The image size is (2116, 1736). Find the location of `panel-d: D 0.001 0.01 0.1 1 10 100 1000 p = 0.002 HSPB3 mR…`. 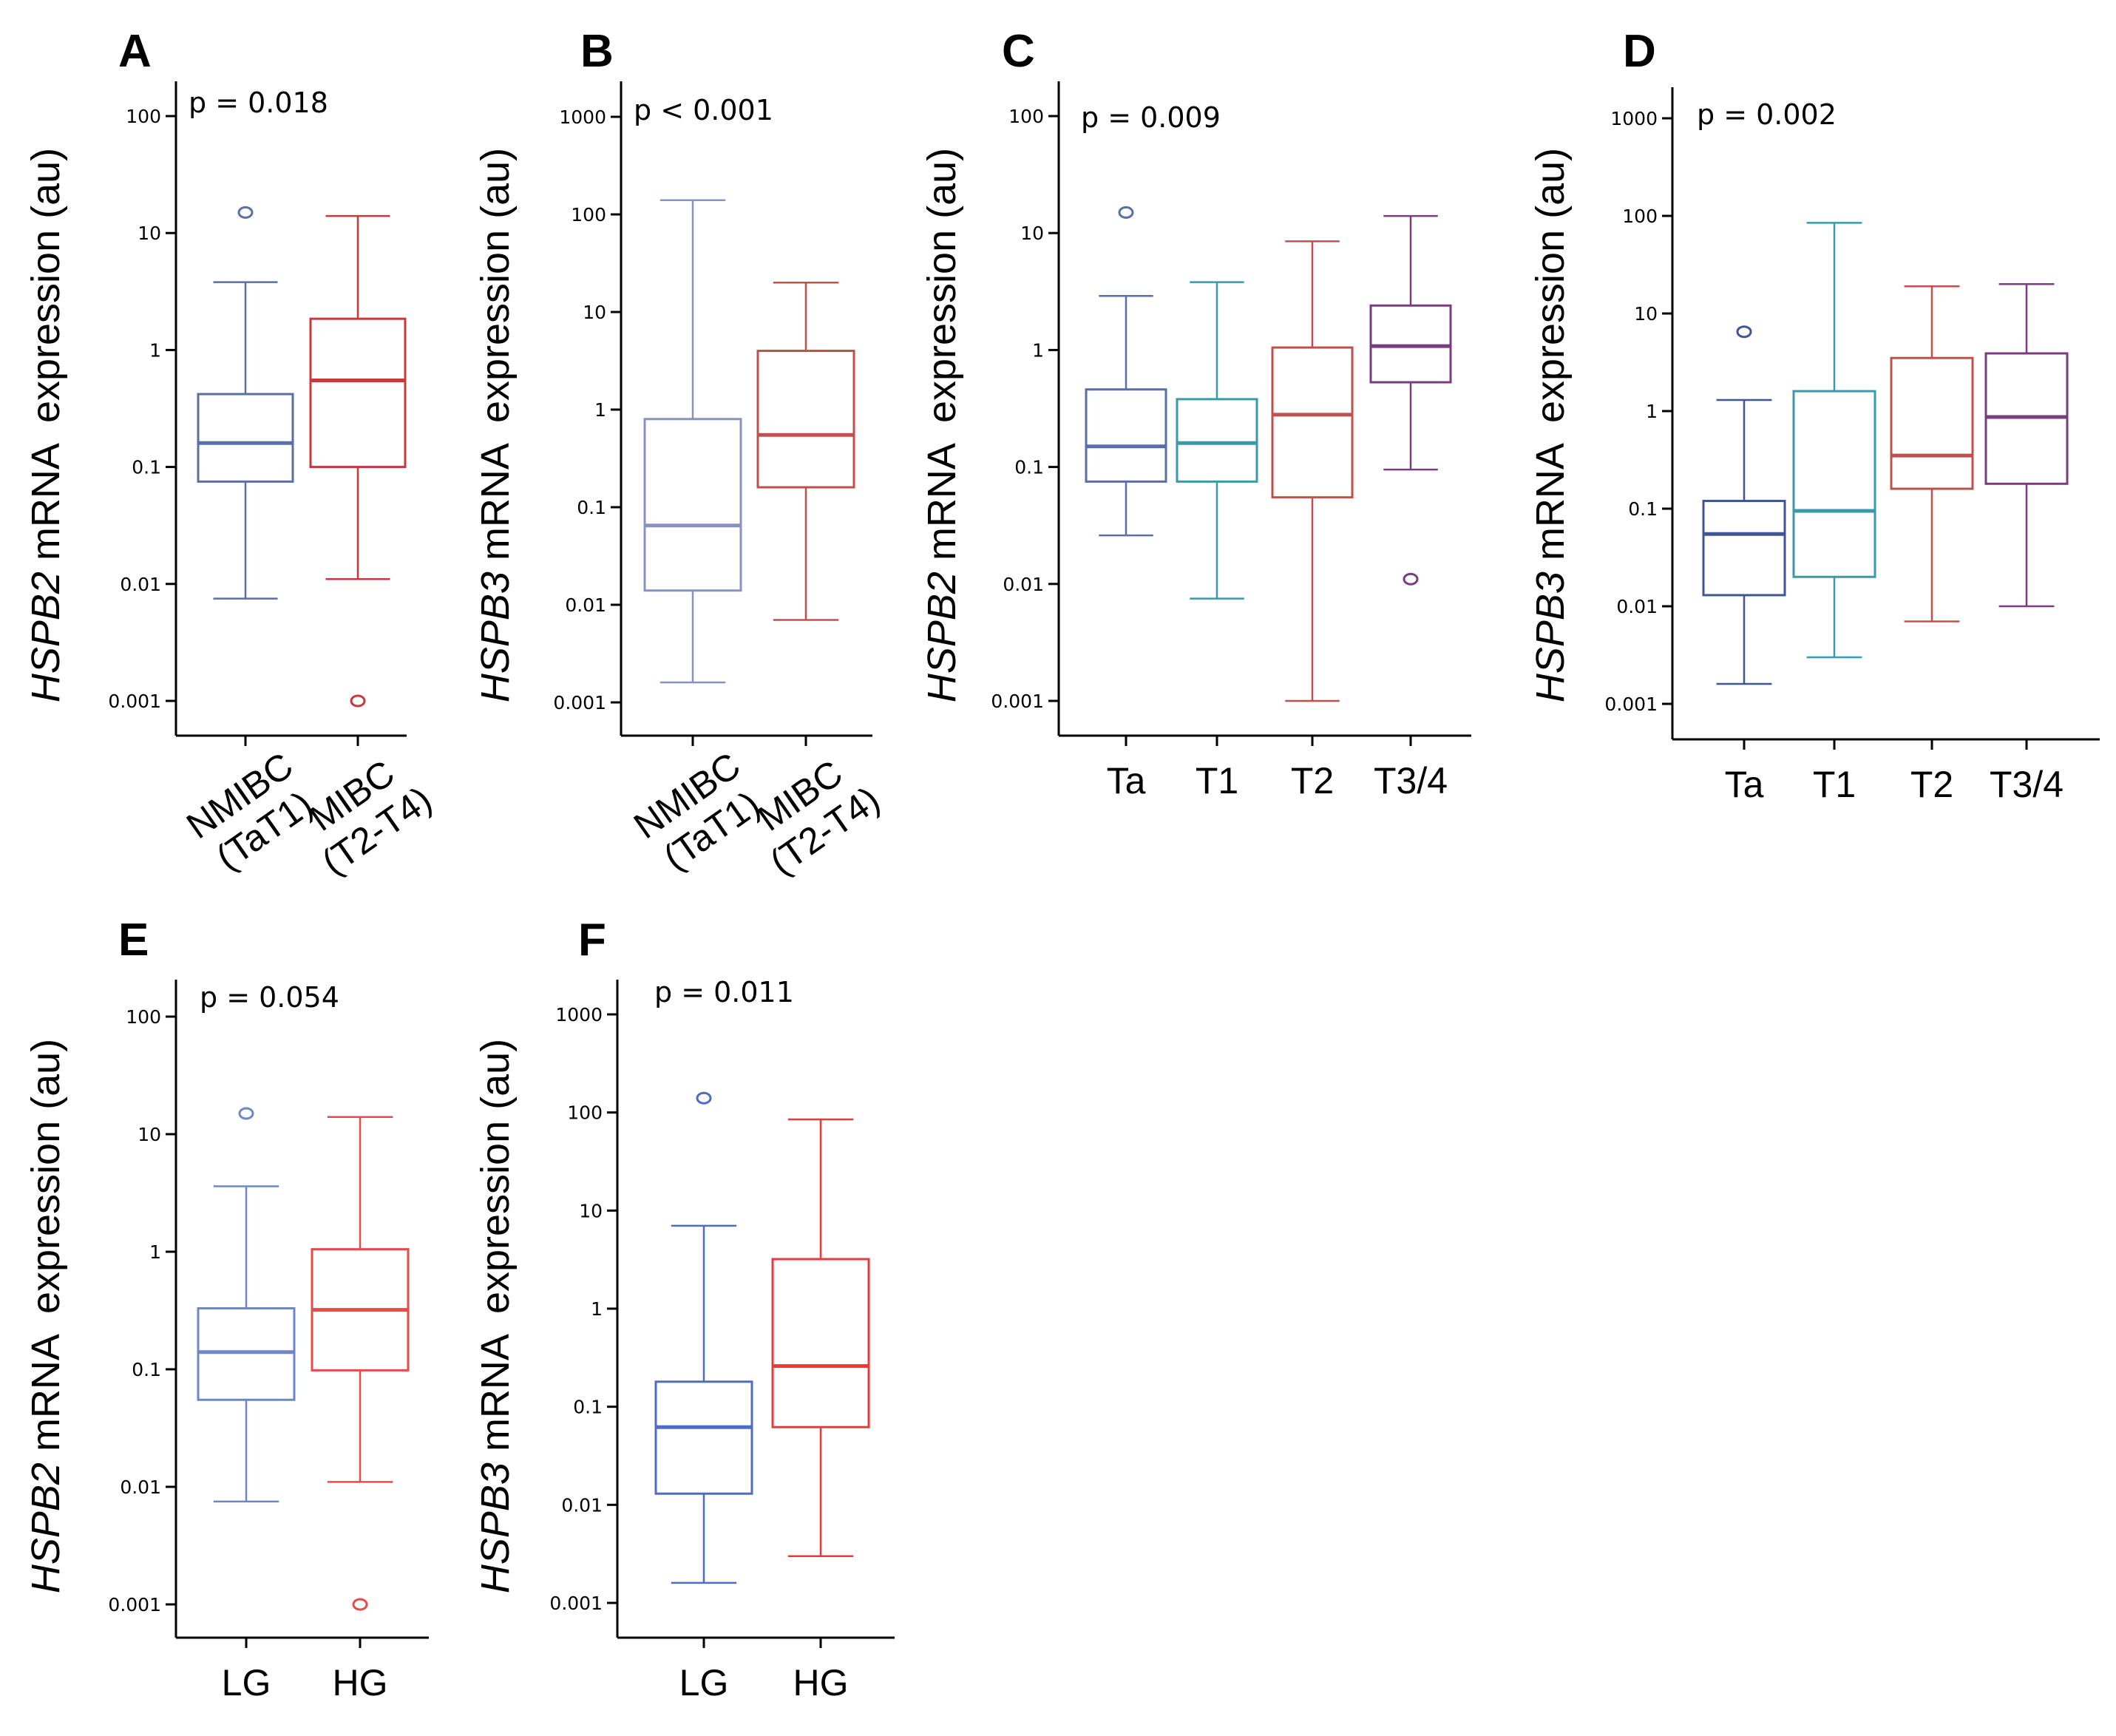

panel-d: D 0.001 0.01 0.1 1 10 100 1000 p = 0.002 HSPB3 mR… is located at coordinates (1814, 416).